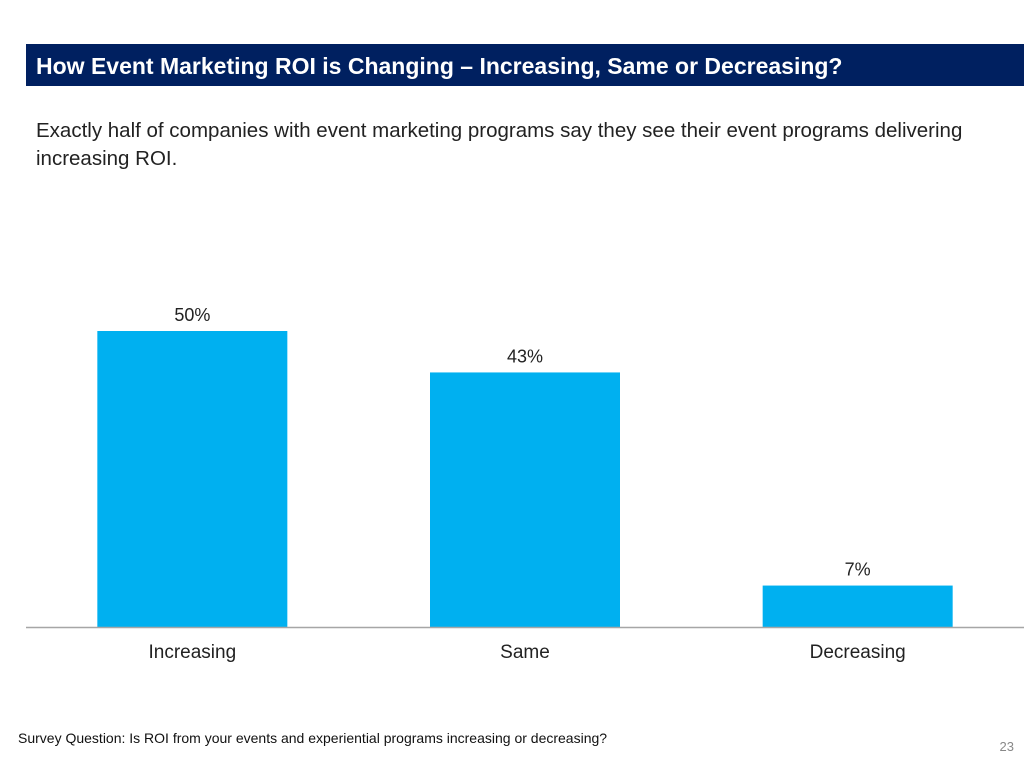 This screenshot has width=1024, height=768. I want to click on category-label: Same, so click(525, 652).